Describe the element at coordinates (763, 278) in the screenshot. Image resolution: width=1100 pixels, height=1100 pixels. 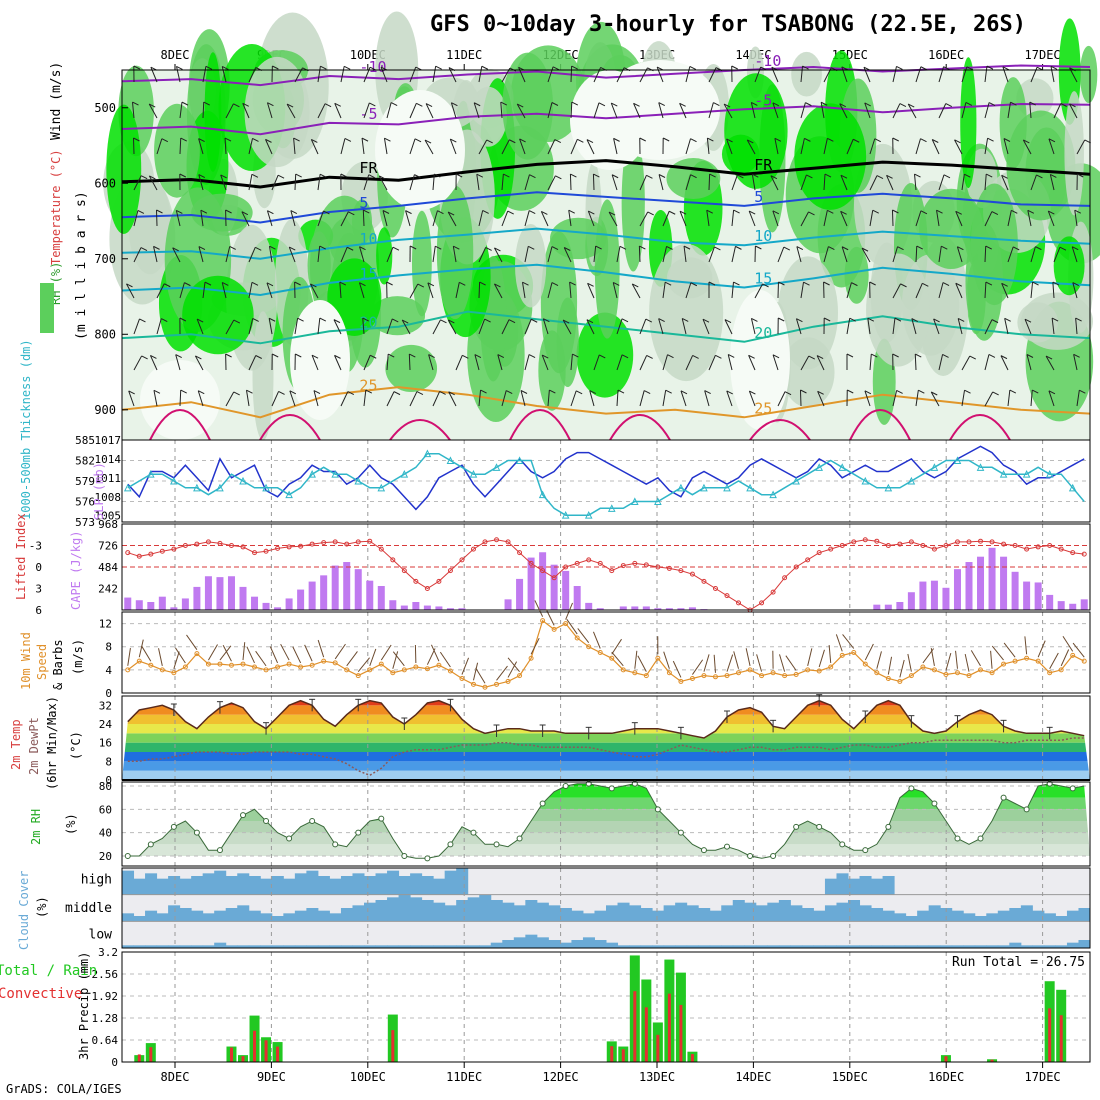
I see `isotherm-label: 15` at that location.